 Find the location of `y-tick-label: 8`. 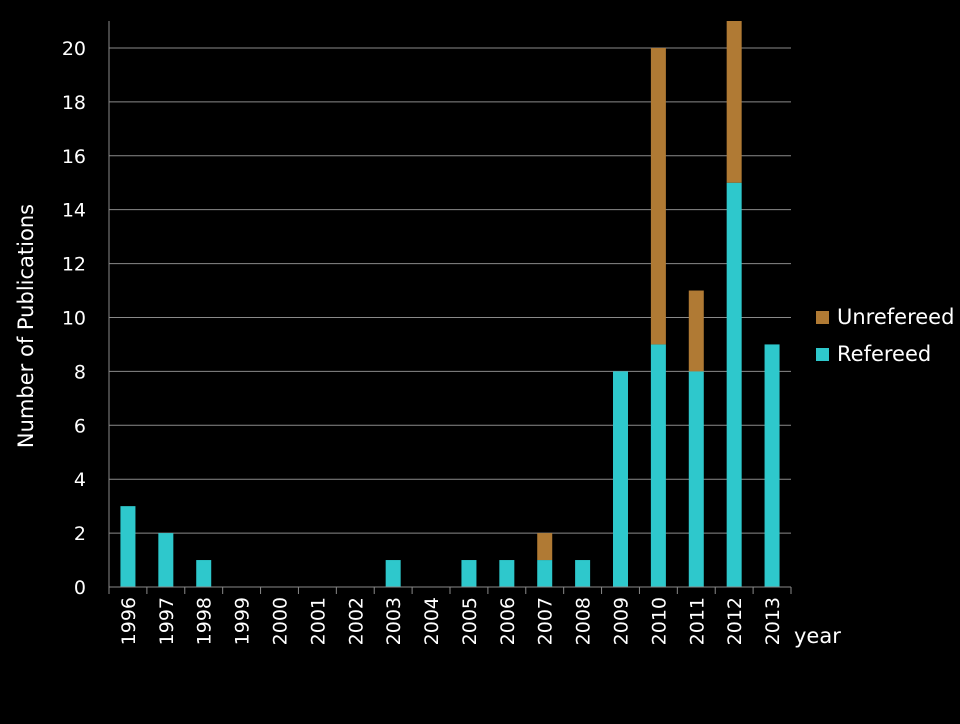

y-tick-label: 8 is located at coordinates (80, 372).